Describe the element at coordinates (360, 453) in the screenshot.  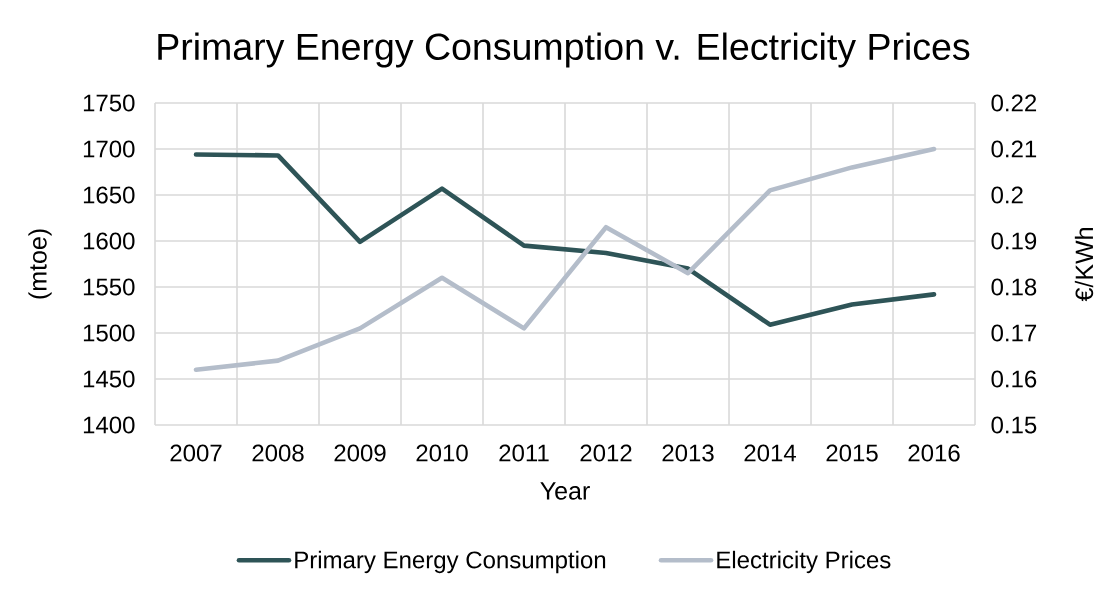
I see `x-tick-label: 2009` at that location.